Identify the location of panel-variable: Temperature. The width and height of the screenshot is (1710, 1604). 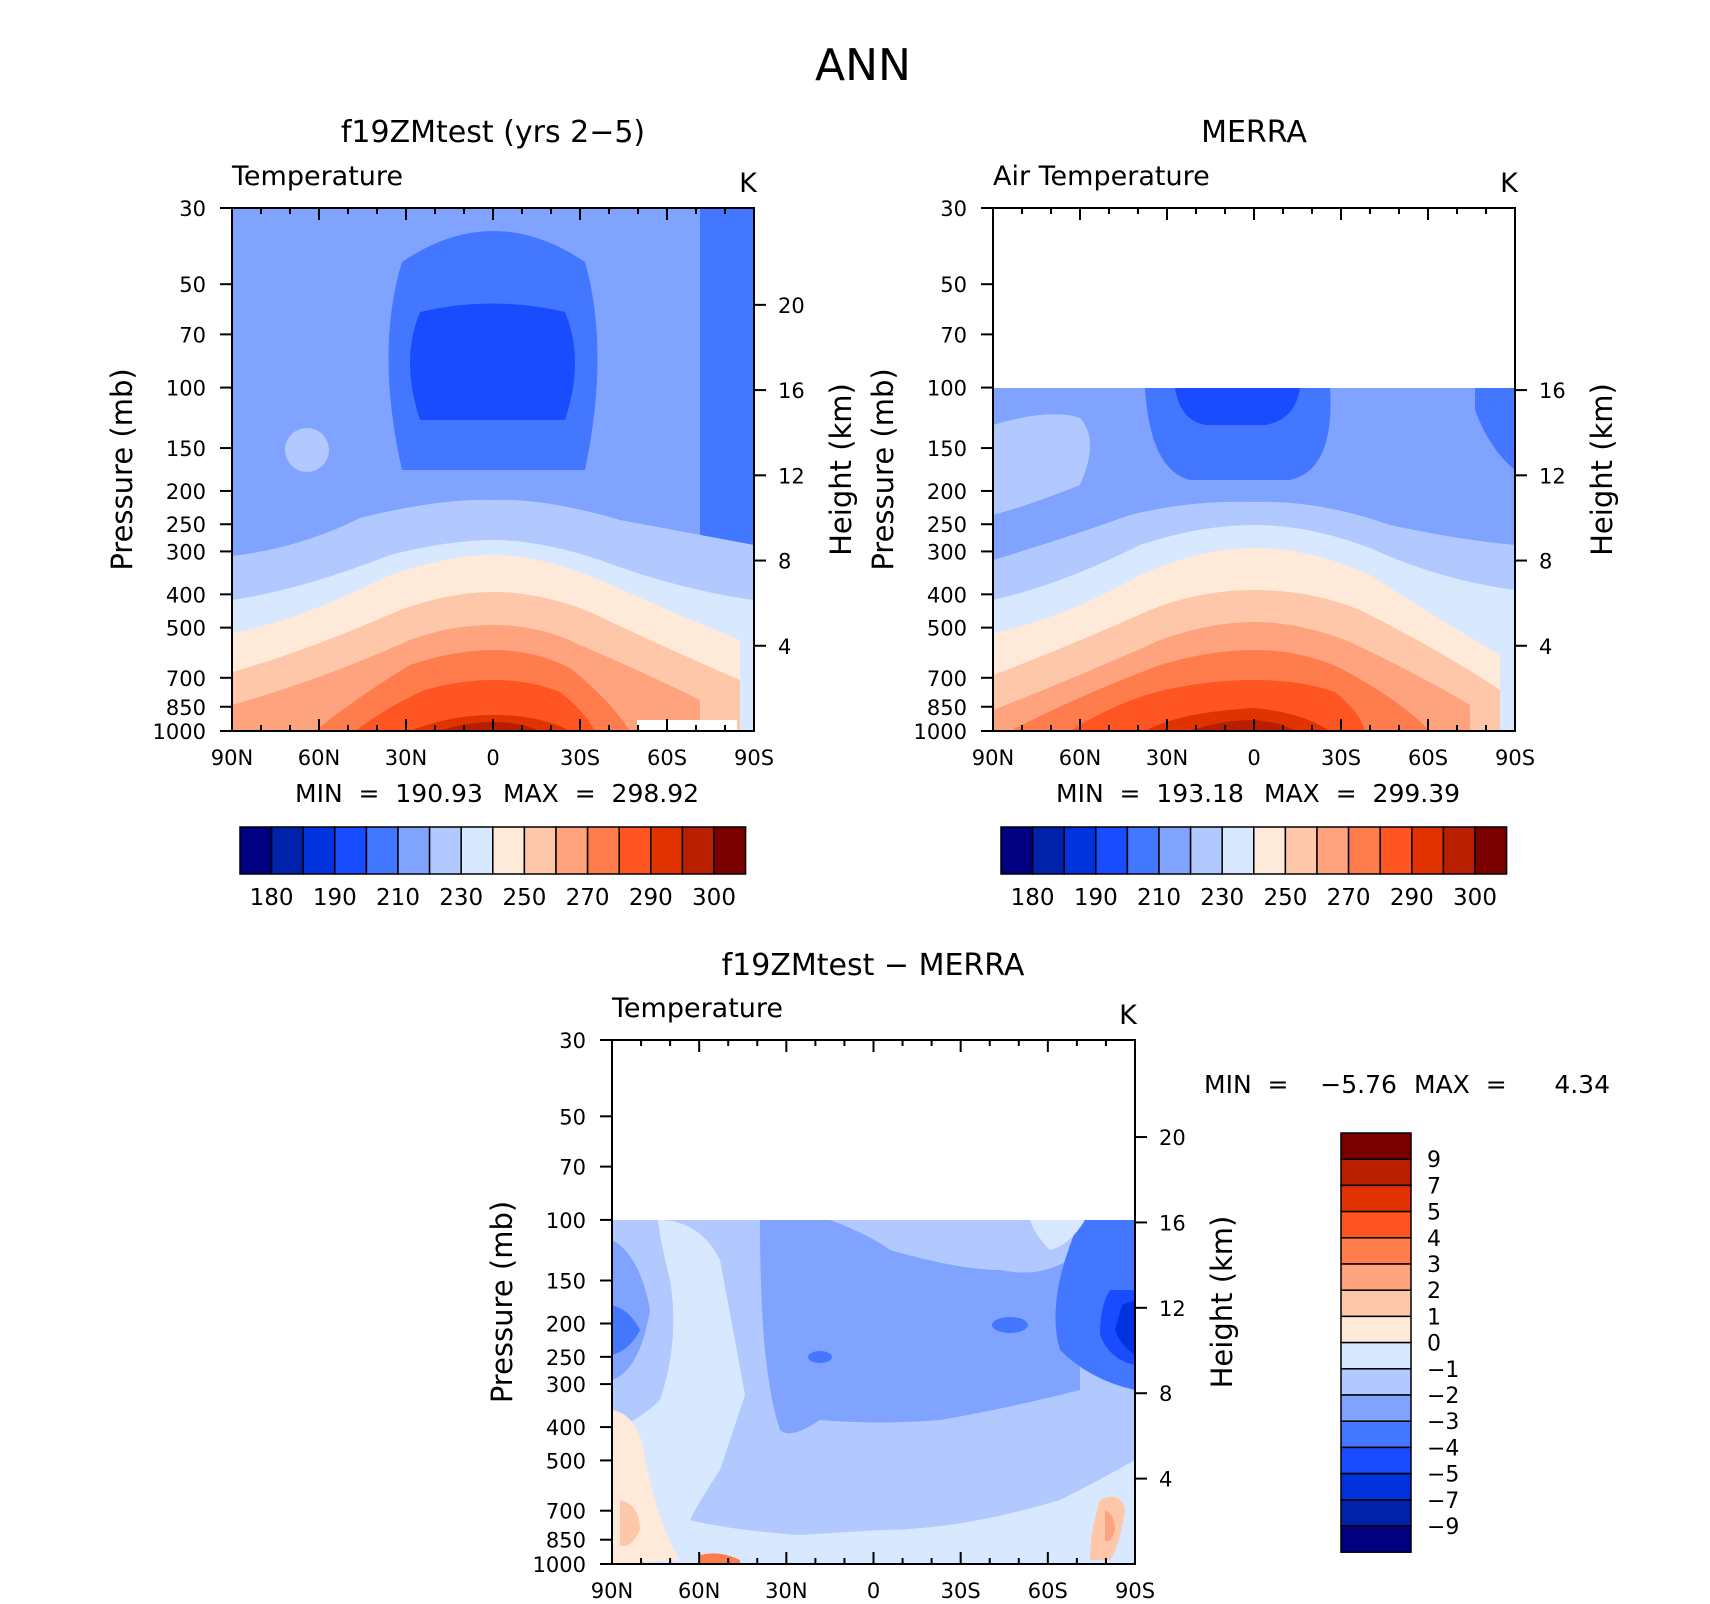
(317, 176).